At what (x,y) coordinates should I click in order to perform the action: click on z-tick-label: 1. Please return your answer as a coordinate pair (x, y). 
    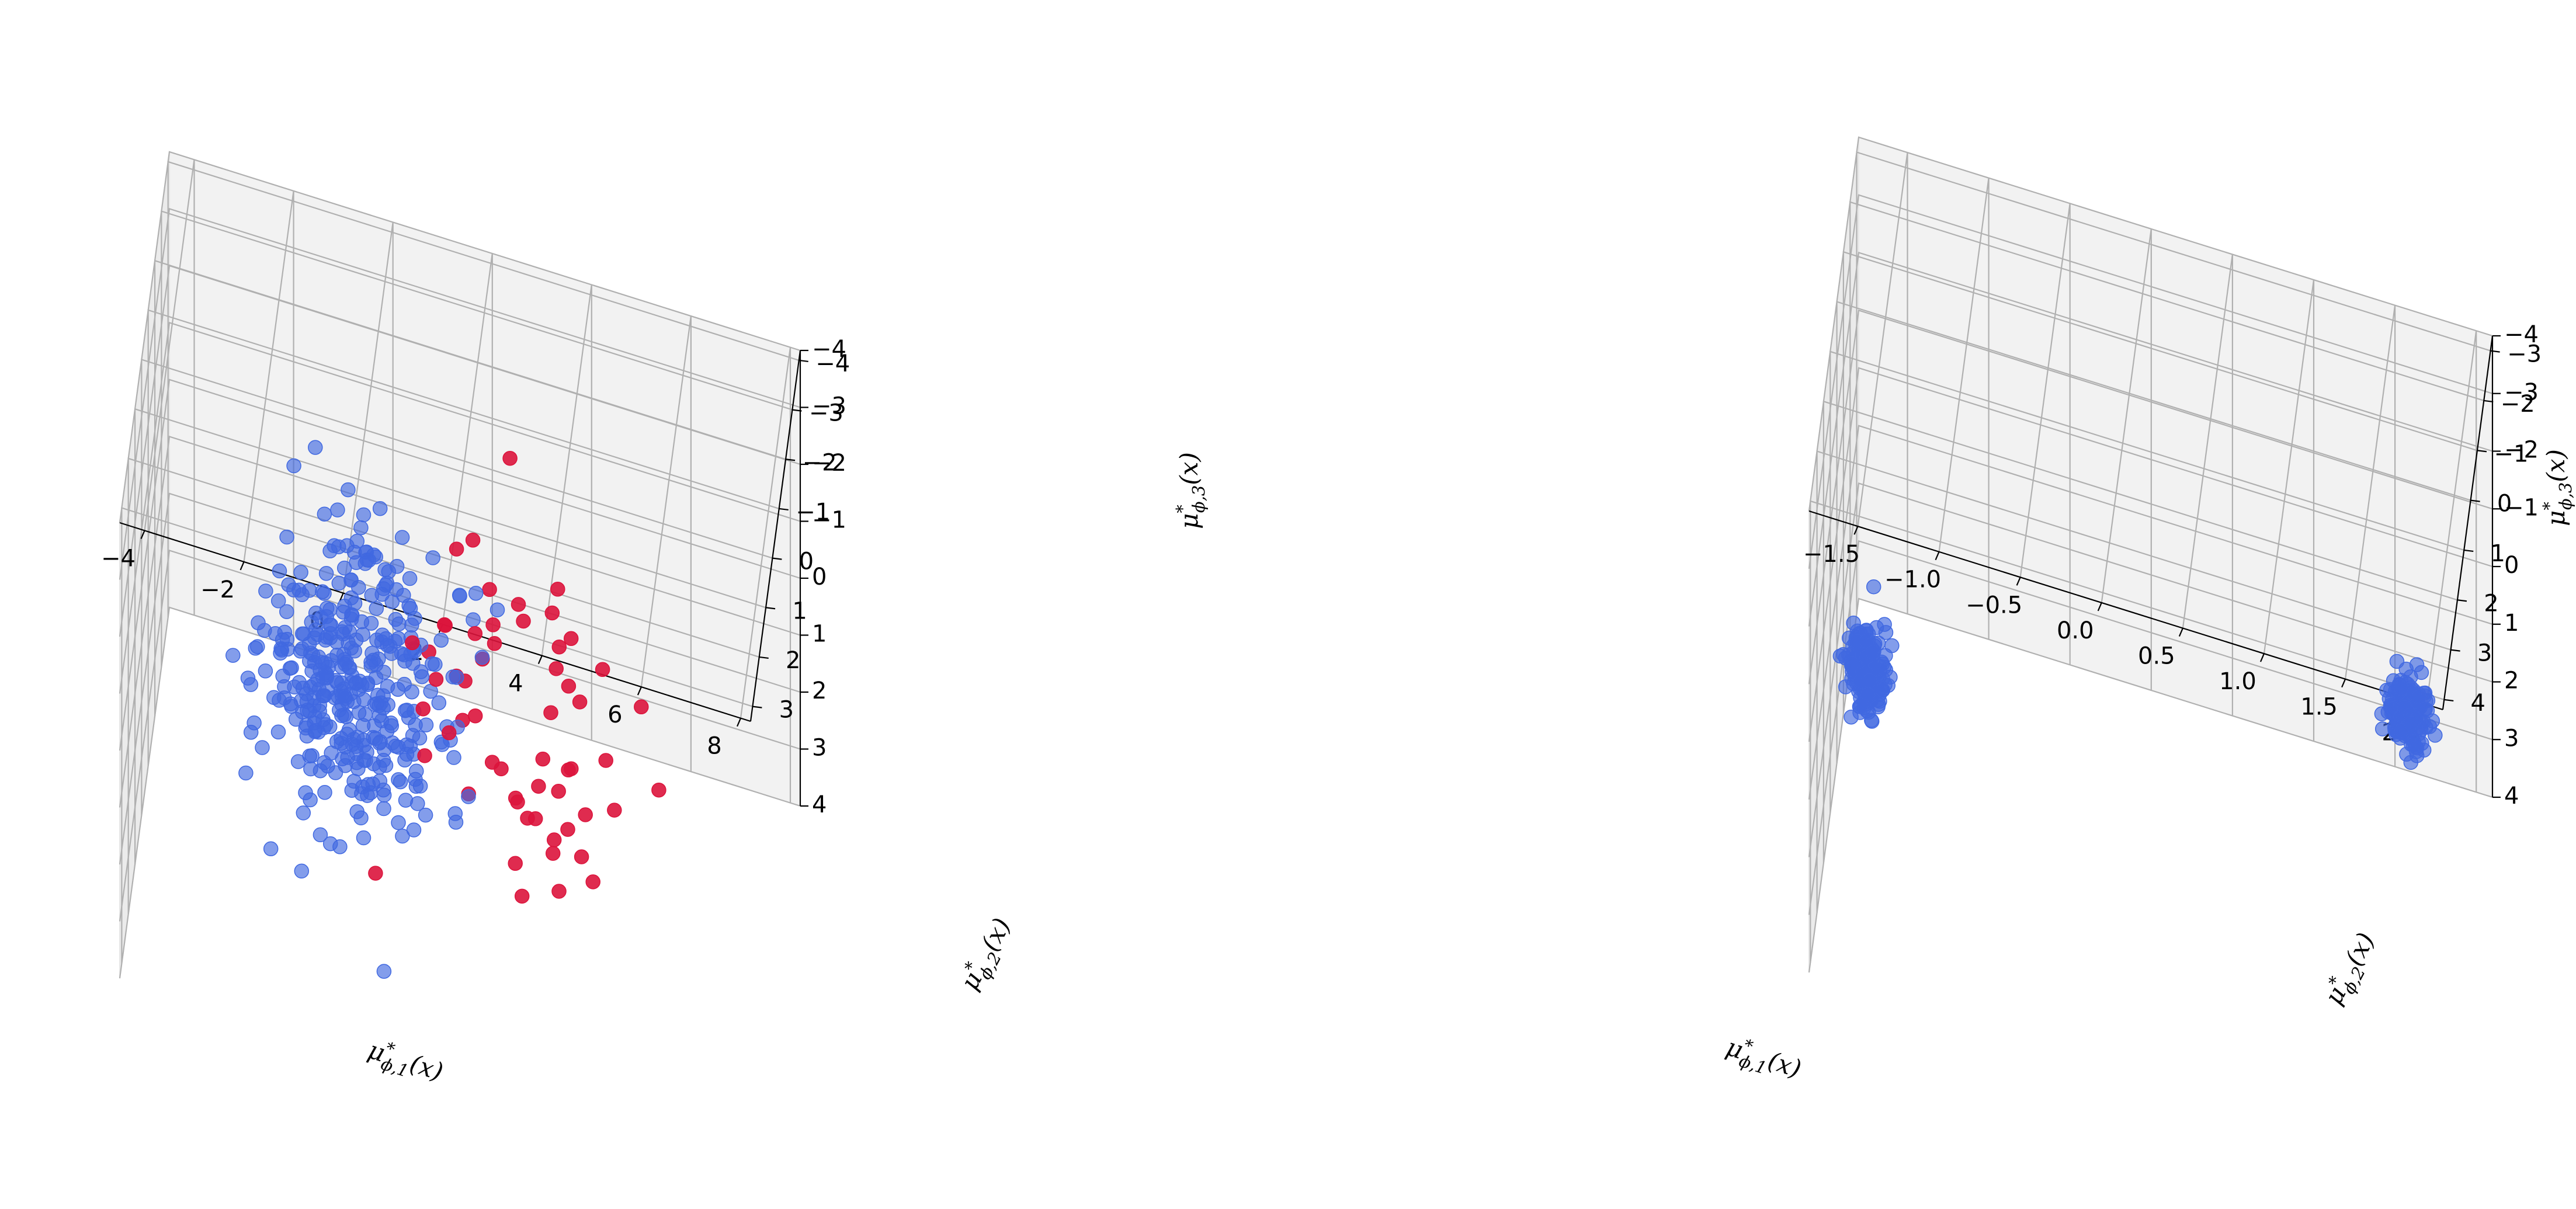
    Looking at the image, I should click on (2511, 623).